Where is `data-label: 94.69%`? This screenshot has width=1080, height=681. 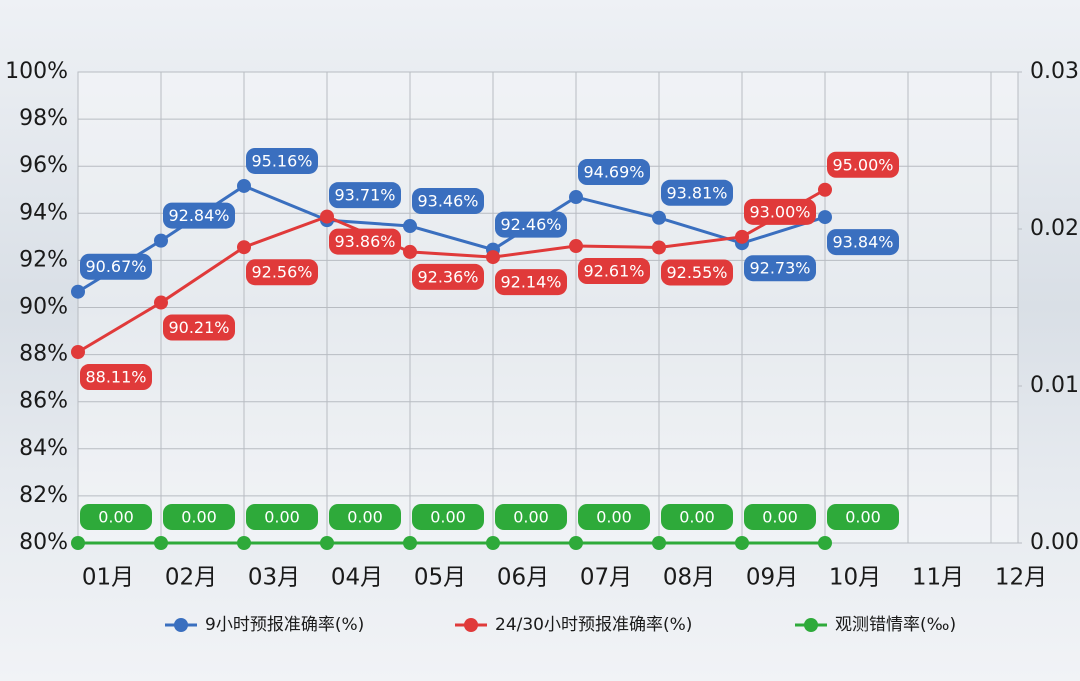
data-label: 94.69% is located at coordinates (613, 172).